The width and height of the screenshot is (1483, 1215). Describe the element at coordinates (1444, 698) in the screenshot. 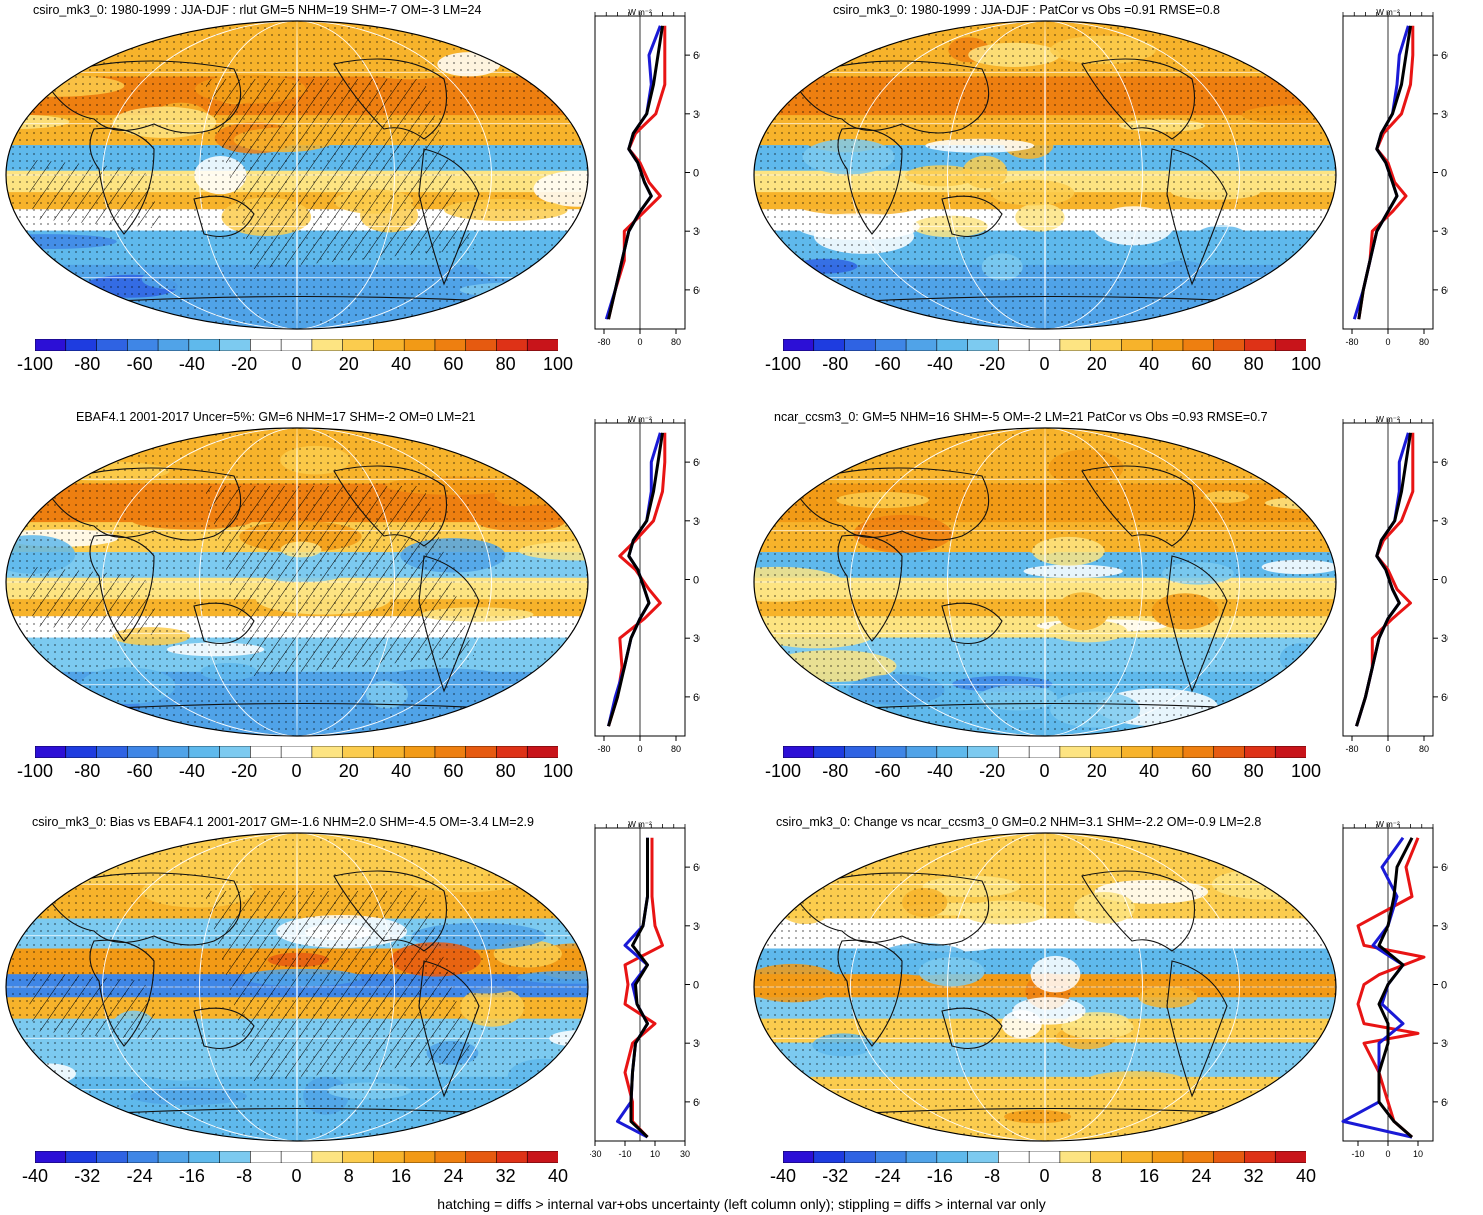

I see `lat-tick-label: 60S` at that location.